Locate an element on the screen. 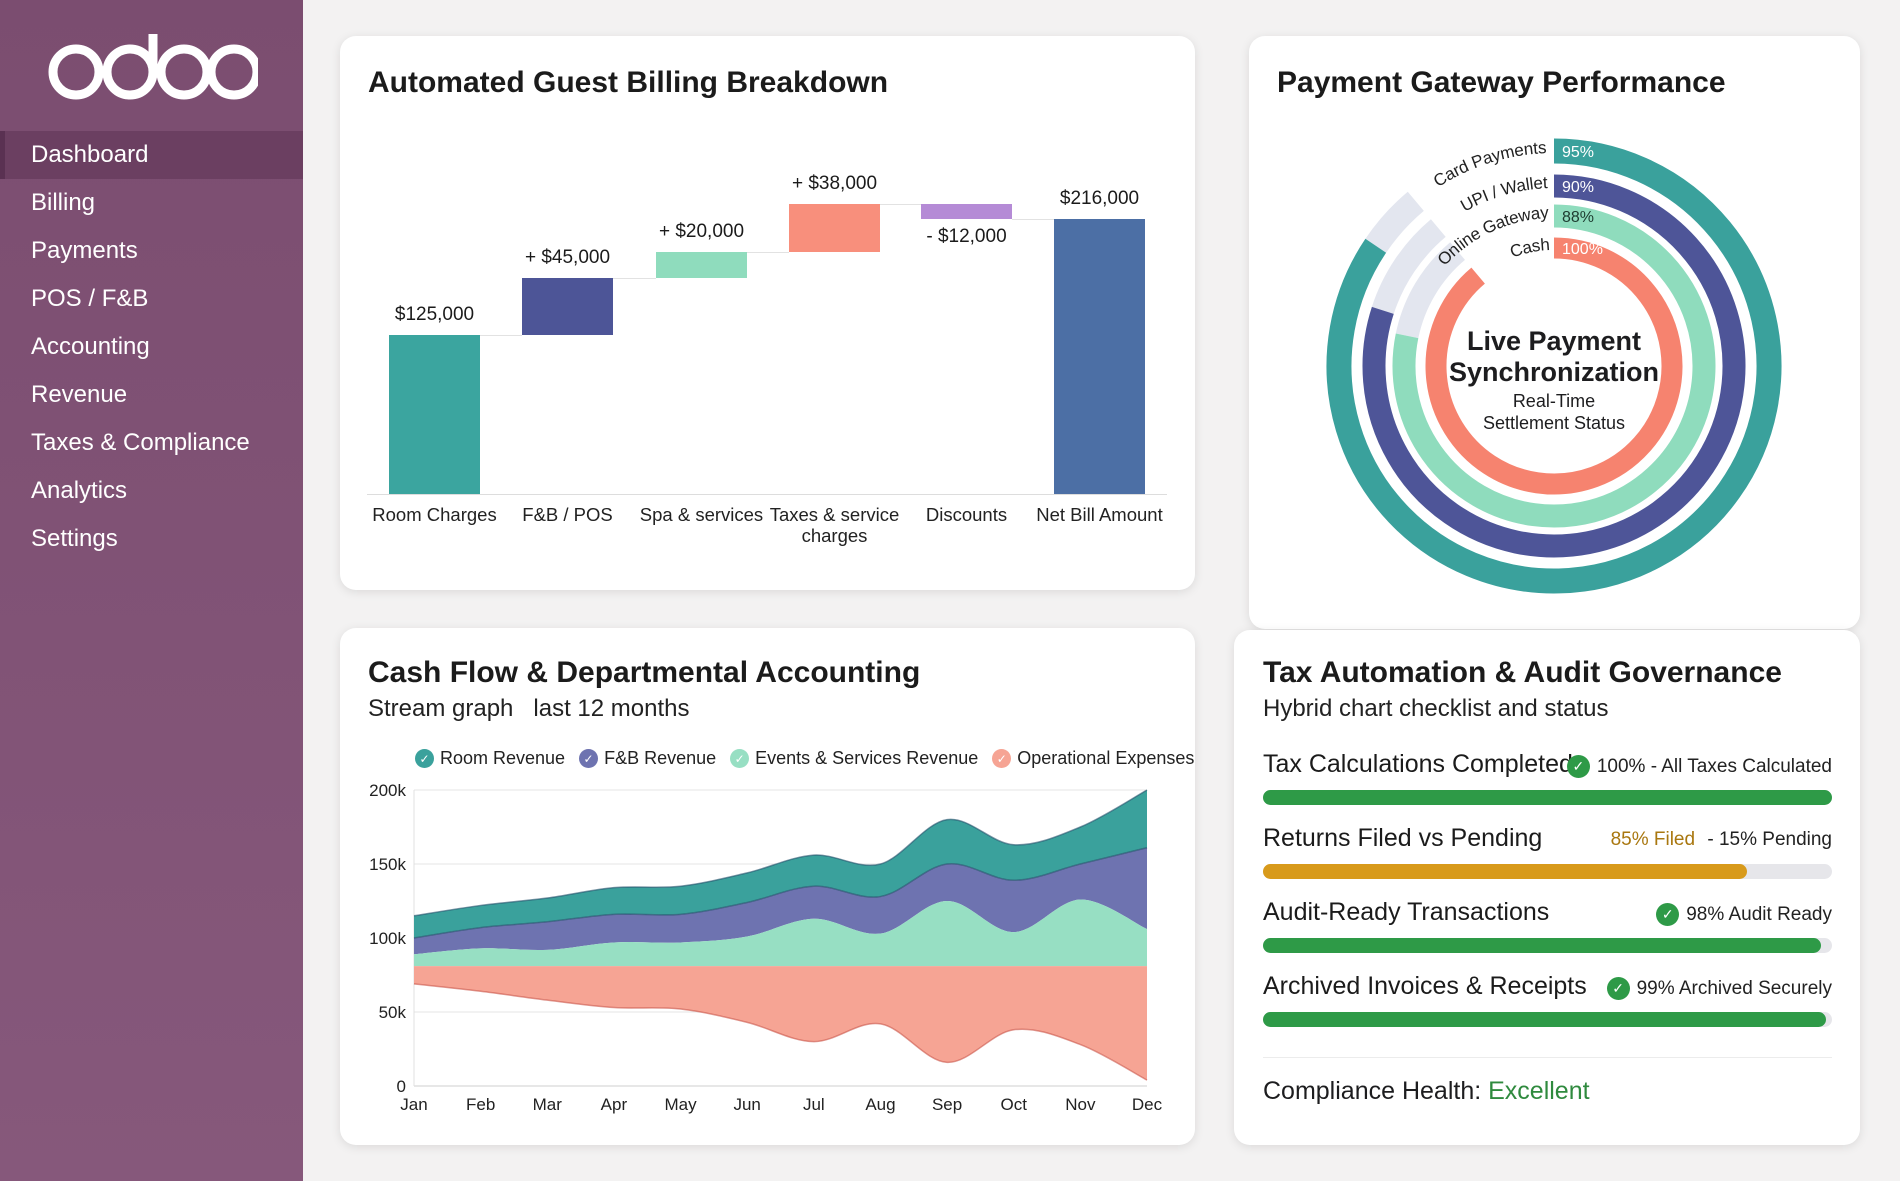 The height and width of the screenshot is (1181, 1900). sidebar-item-settings: Settings is located at coordinates (74, 538).